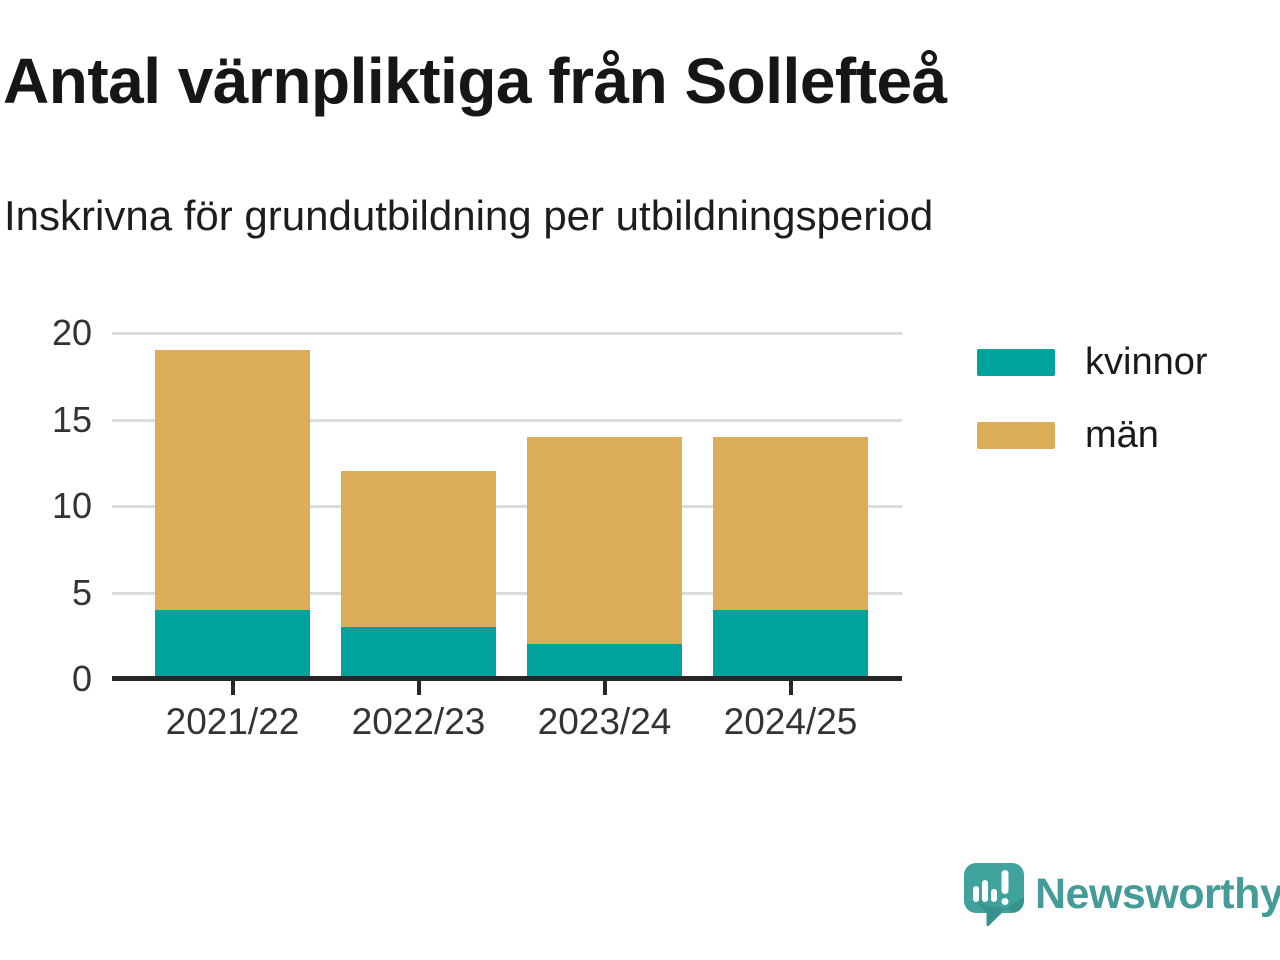 This screenshot has width=1280, height=960. Describe the element at coordinates (604, 540) in the screenshot. I see `bar-segment-män-2023/24` at that location.